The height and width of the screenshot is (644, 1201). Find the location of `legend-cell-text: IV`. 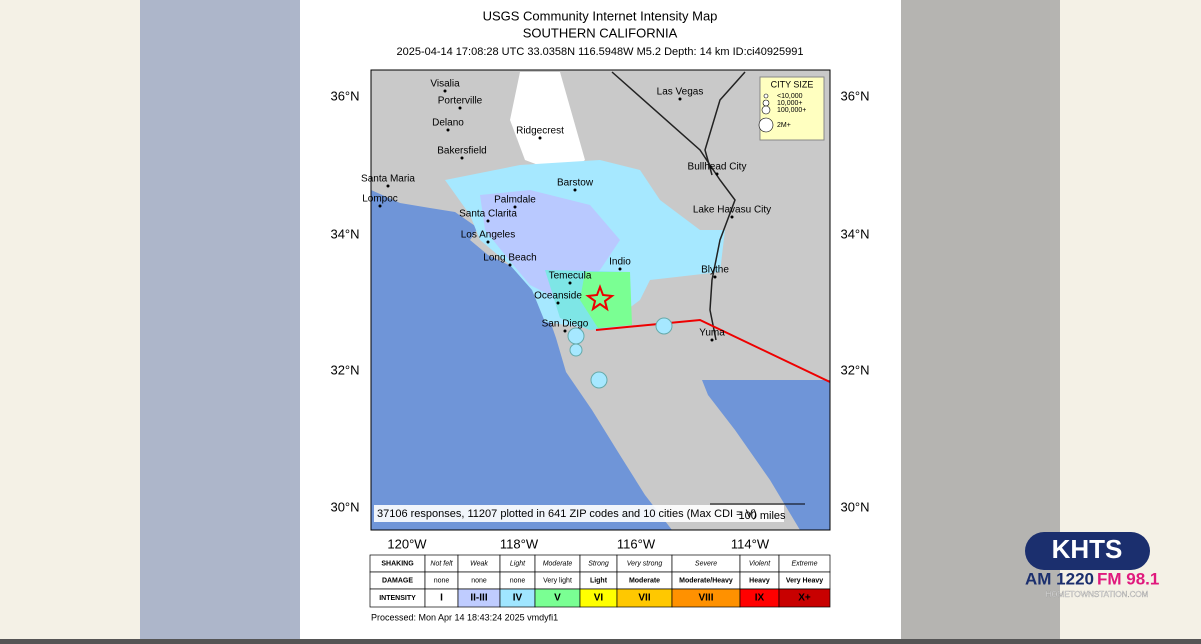

legend-cell-text: IV is located at coordinates (518, 598).